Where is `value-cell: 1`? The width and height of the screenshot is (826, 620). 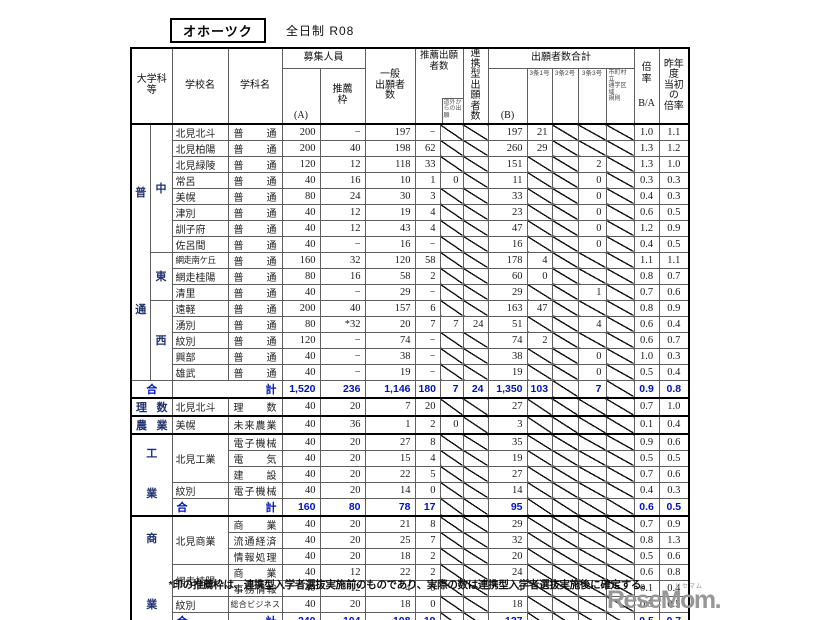 value-cell: 1 is located at coordinates (390, 424).